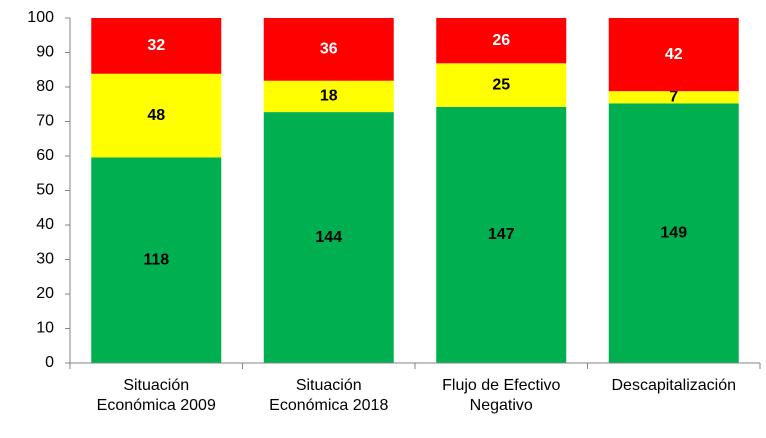 This screenshot has width=766, height=438. I want to click on y-tick-label: 70, so click(45, 121).